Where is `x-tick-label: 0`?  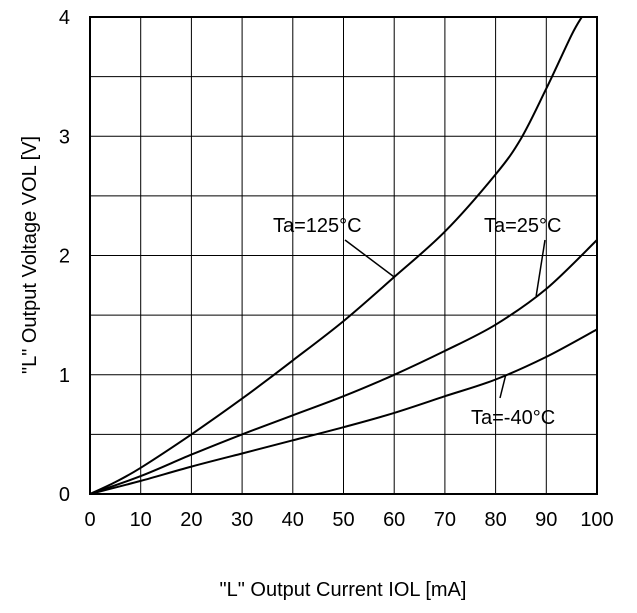
x-tick-label: 0 is located at coordinates (89, 520).